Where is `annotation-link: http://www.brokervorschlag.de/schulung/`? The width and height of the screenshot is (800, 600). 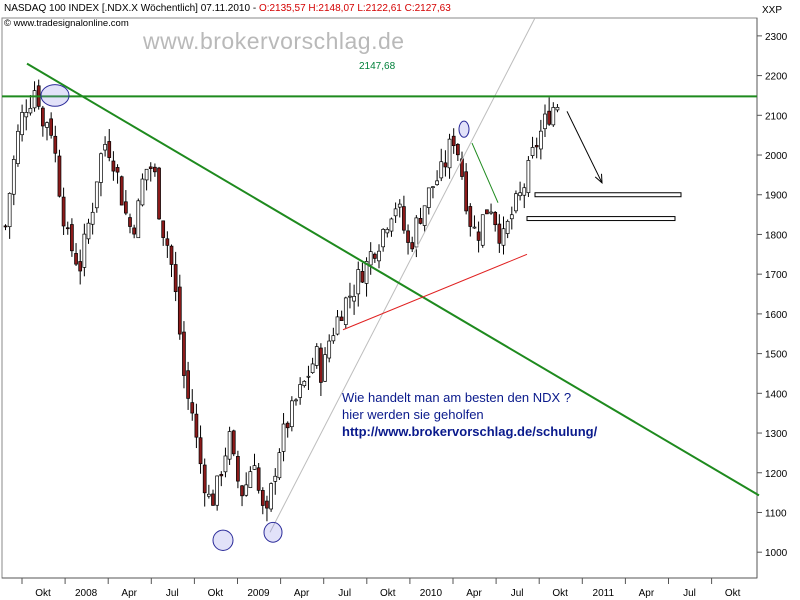 annotation-link: http://www.brokervorschlag.de/schulung/ is located at coordinates (469, 431).